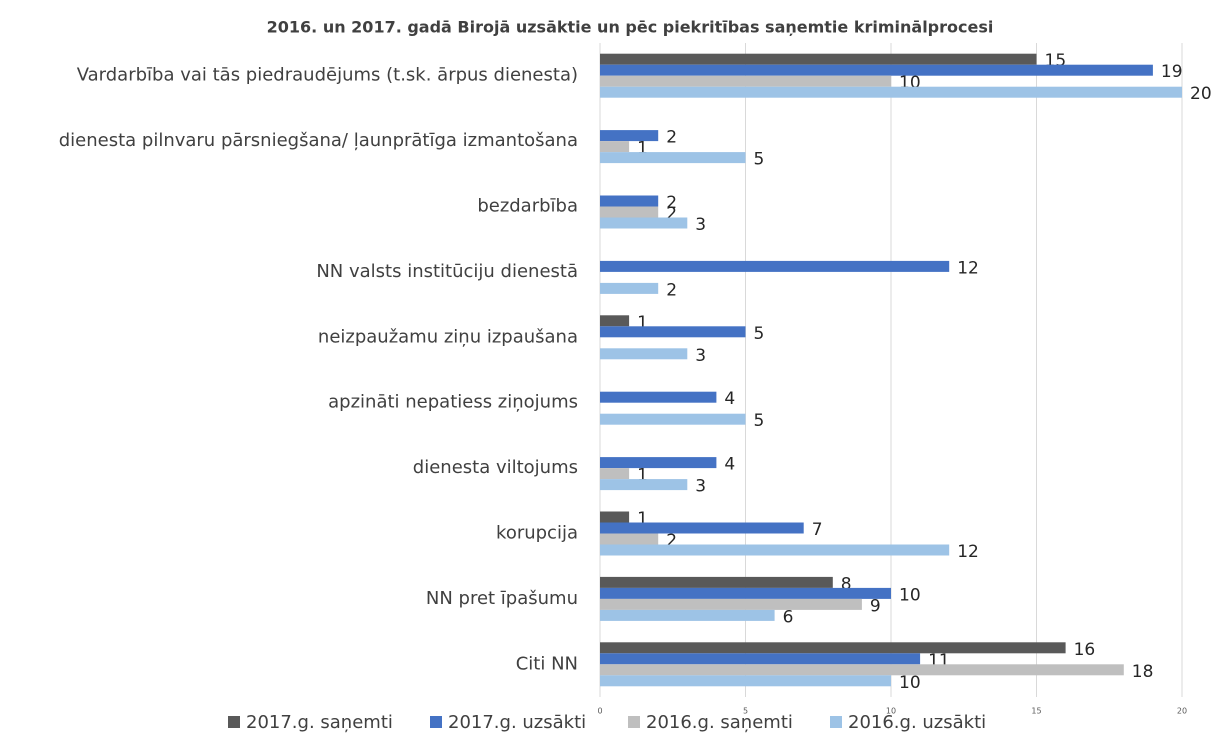  What do you see at coordinates (453, 402) in the screenshot?
I see `y-tick-label: apzināti nepatiess ziņojums` at bounding box center [453, 402].